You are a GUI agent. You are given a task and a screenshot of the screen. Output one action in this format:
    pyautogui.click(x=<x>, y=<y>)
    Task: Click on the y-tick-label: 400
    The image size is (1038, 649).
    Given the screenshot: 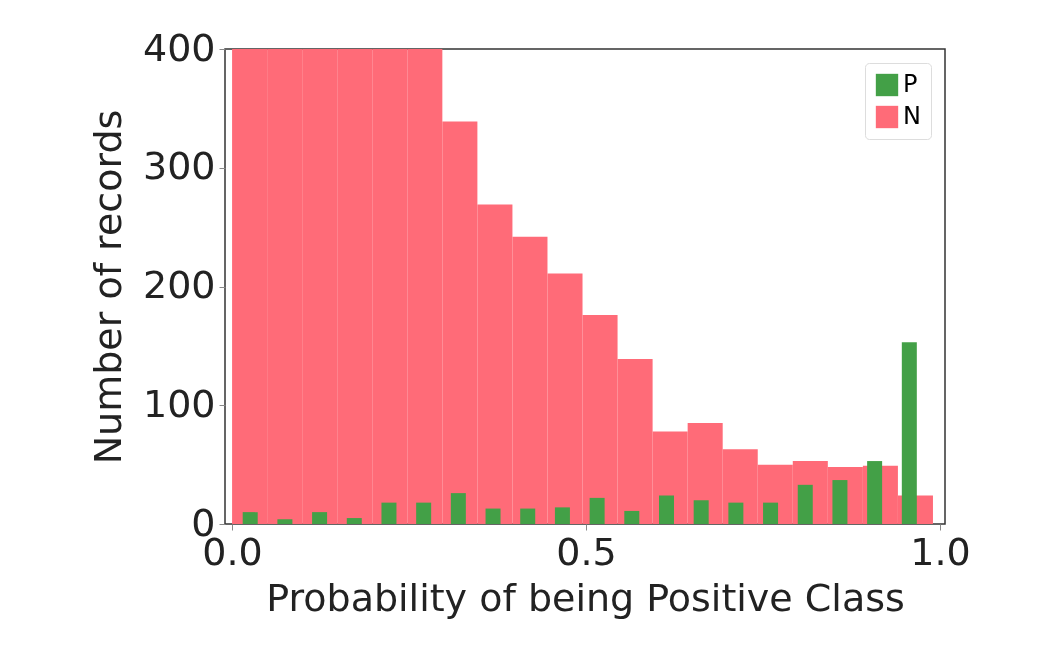 What is the action you would take?
    pyautogui.click(x=179, y=47)
    